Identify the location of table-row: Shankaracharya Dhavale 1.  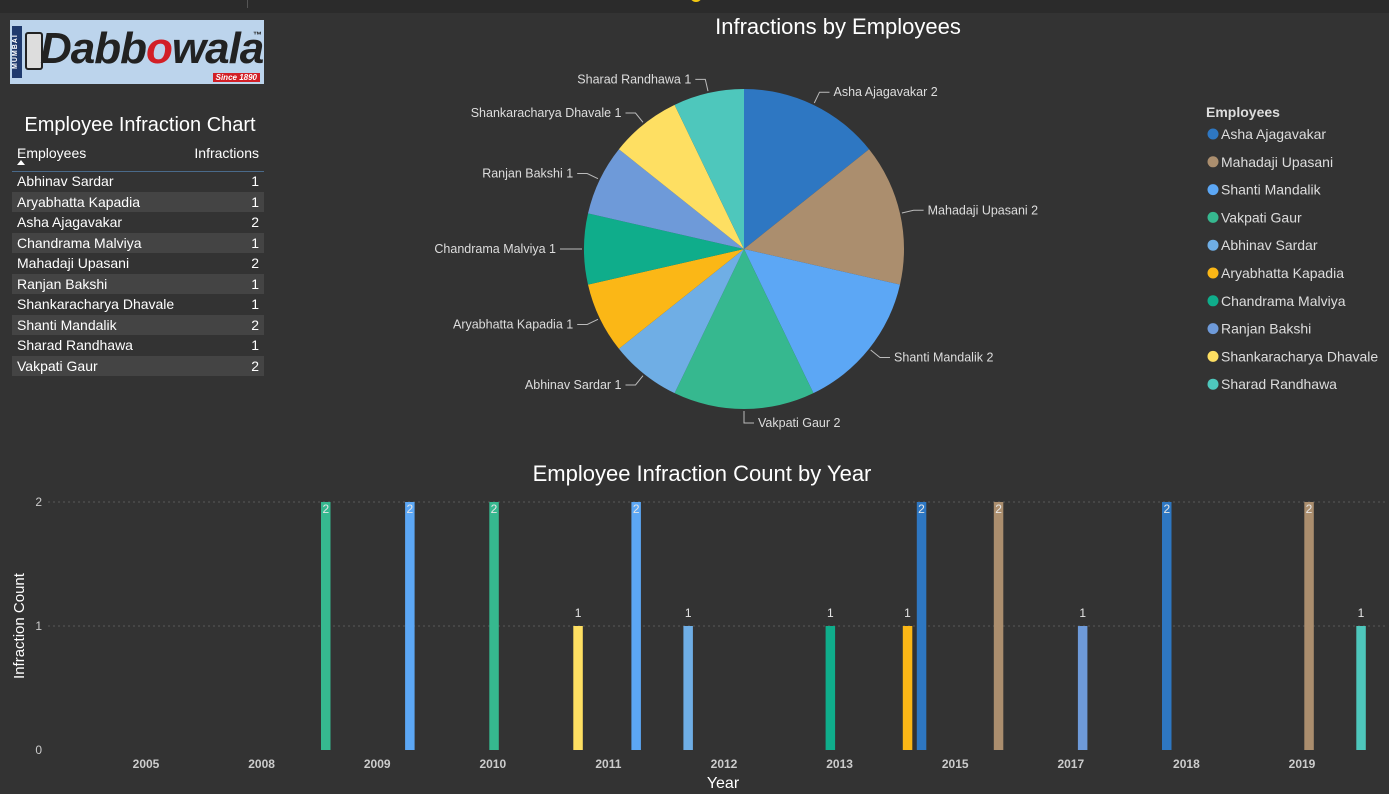
(138, 304).